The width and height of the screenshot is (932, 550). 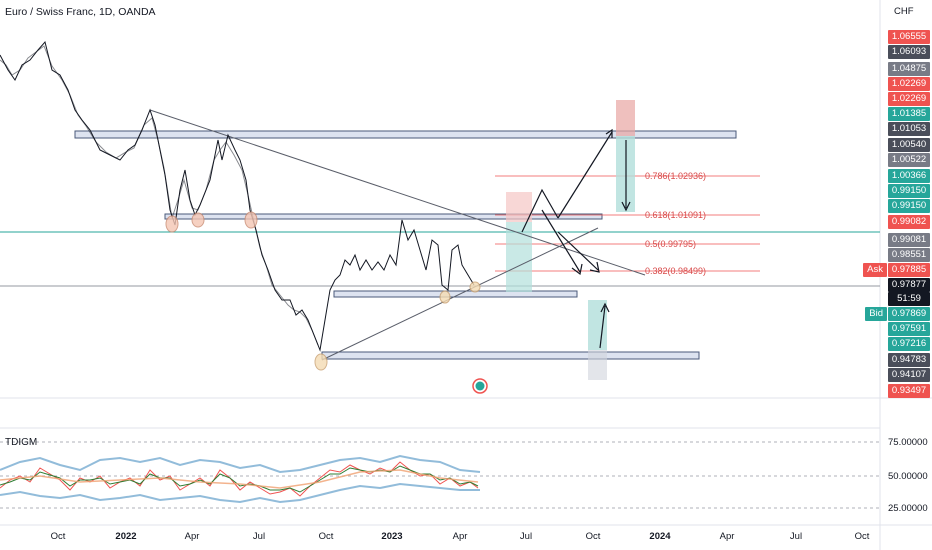 What do you see at coordinates (909, 37) in the screenshot?
I see `price-badge: 1.06555` at bounding box center [909, 37].